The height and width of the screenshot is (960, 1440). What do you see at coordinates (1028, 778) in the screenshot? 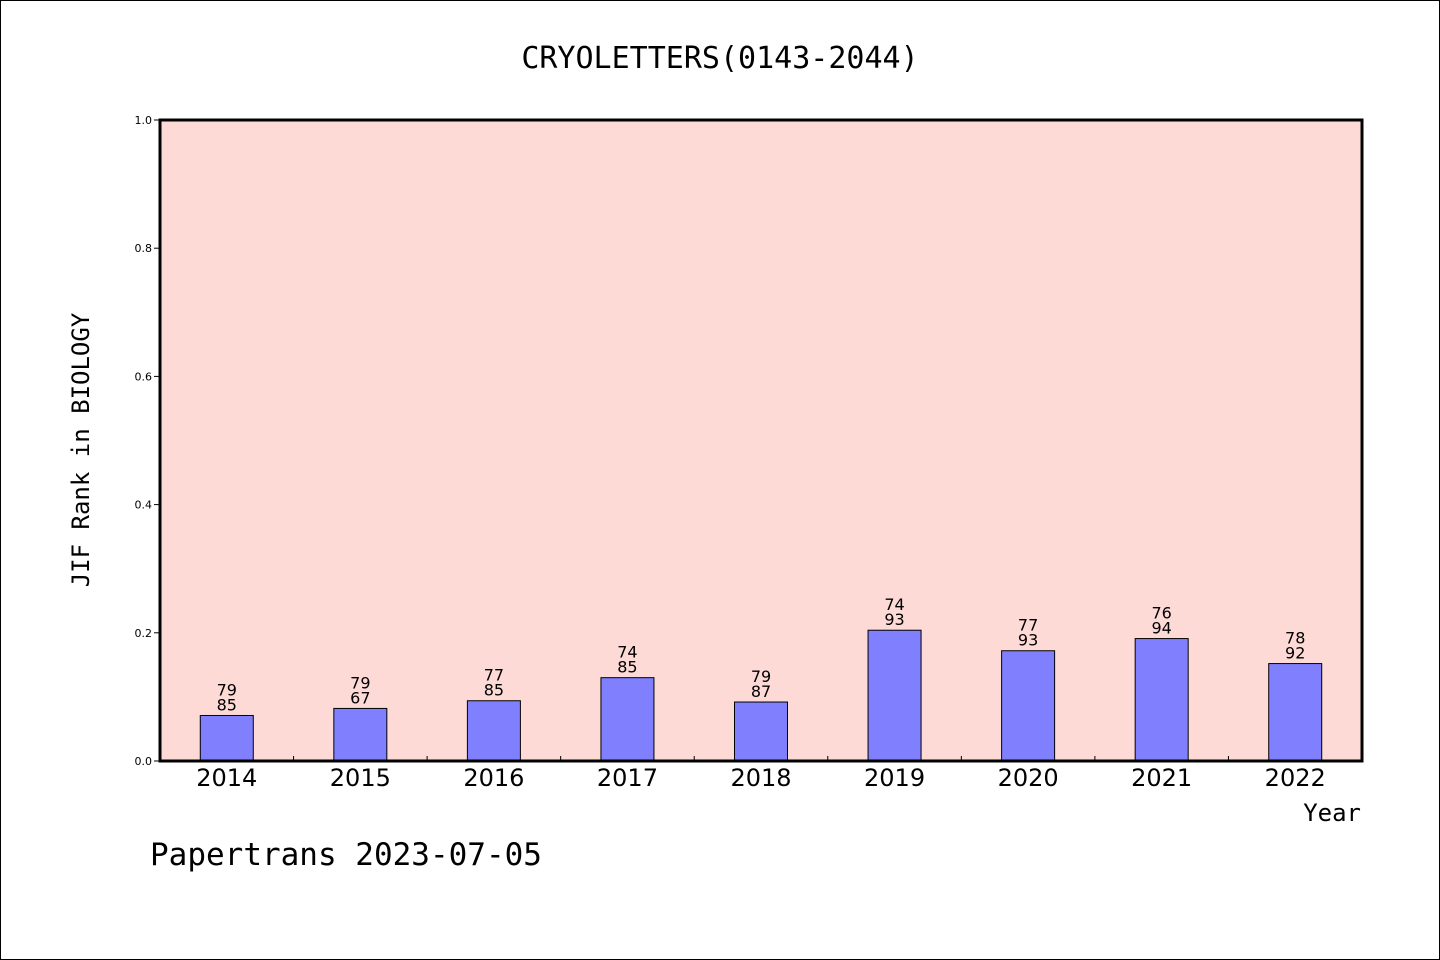
I see `x-tick-label-2020: 2020` at bounding box center [1028, 778].